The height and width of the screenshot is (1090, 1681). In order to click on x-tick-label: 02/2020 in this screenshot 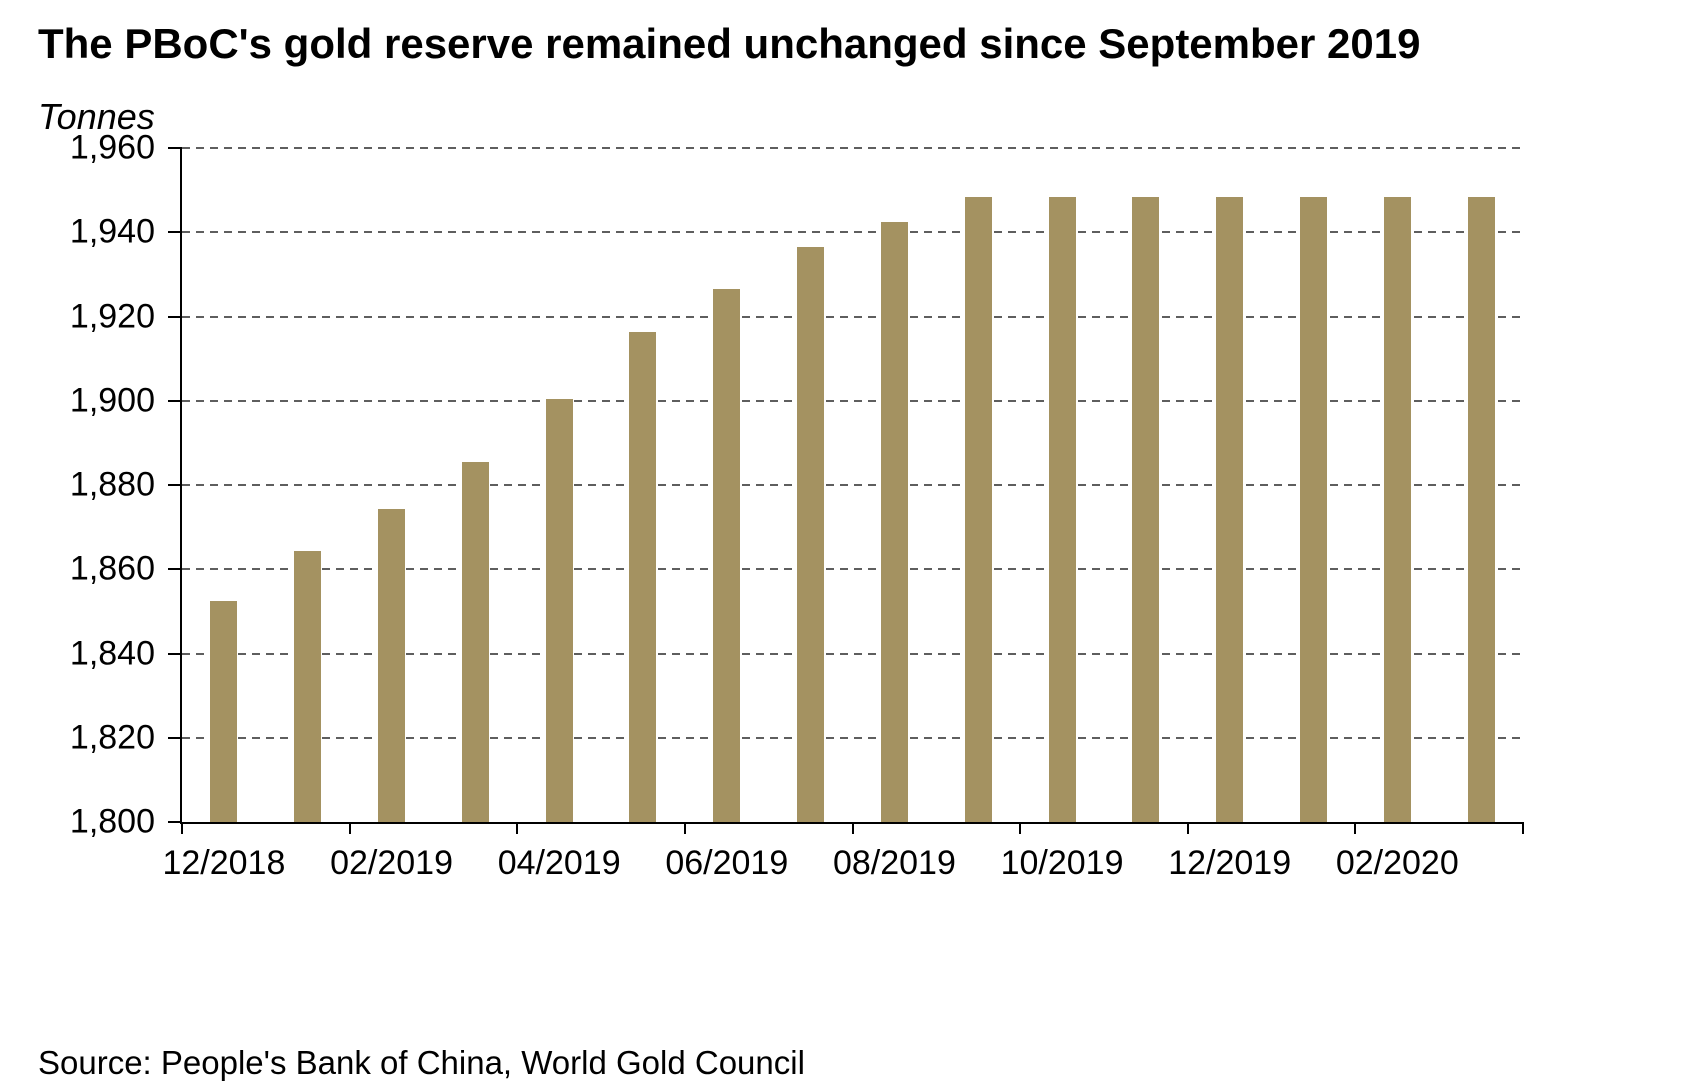, I will do `click(1397, 863)`.